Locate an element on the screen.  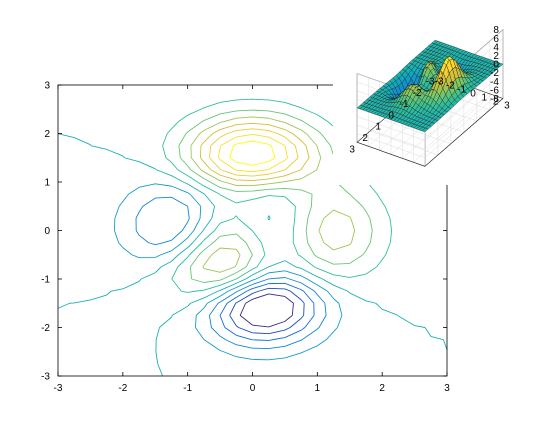
surface-z-tick-label: 8 is located at coordinates (496, 30).